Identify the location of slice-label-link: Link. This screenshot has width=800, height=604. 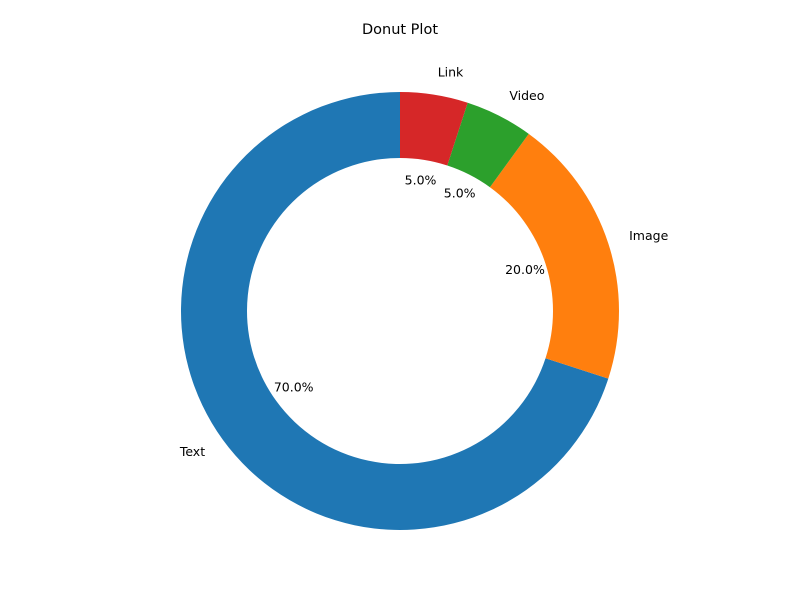
(451, 72).